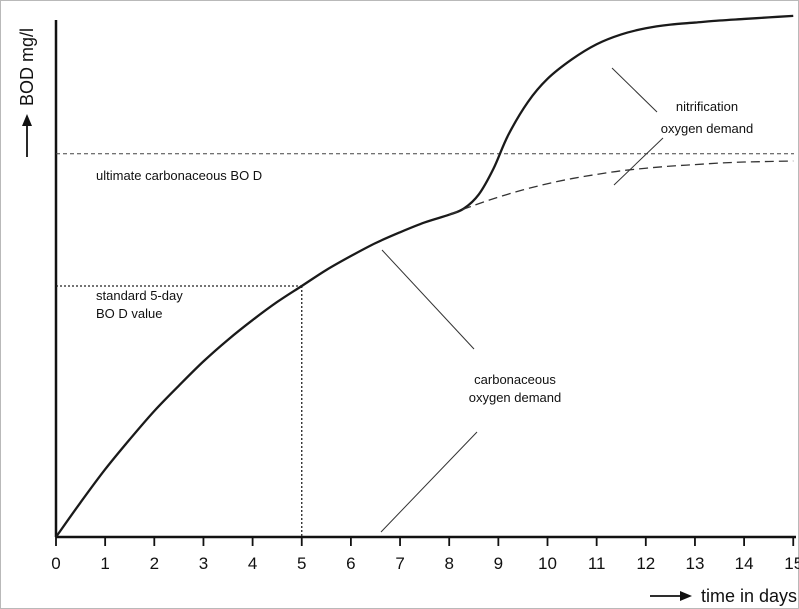 Image resolution: width=799 pixels, height=609 pixels. What do you see at coordinates (707, 128) in the screenshot?
I see `nitrification-label-line2: oxygen demand` at bounding box center [707, 128].